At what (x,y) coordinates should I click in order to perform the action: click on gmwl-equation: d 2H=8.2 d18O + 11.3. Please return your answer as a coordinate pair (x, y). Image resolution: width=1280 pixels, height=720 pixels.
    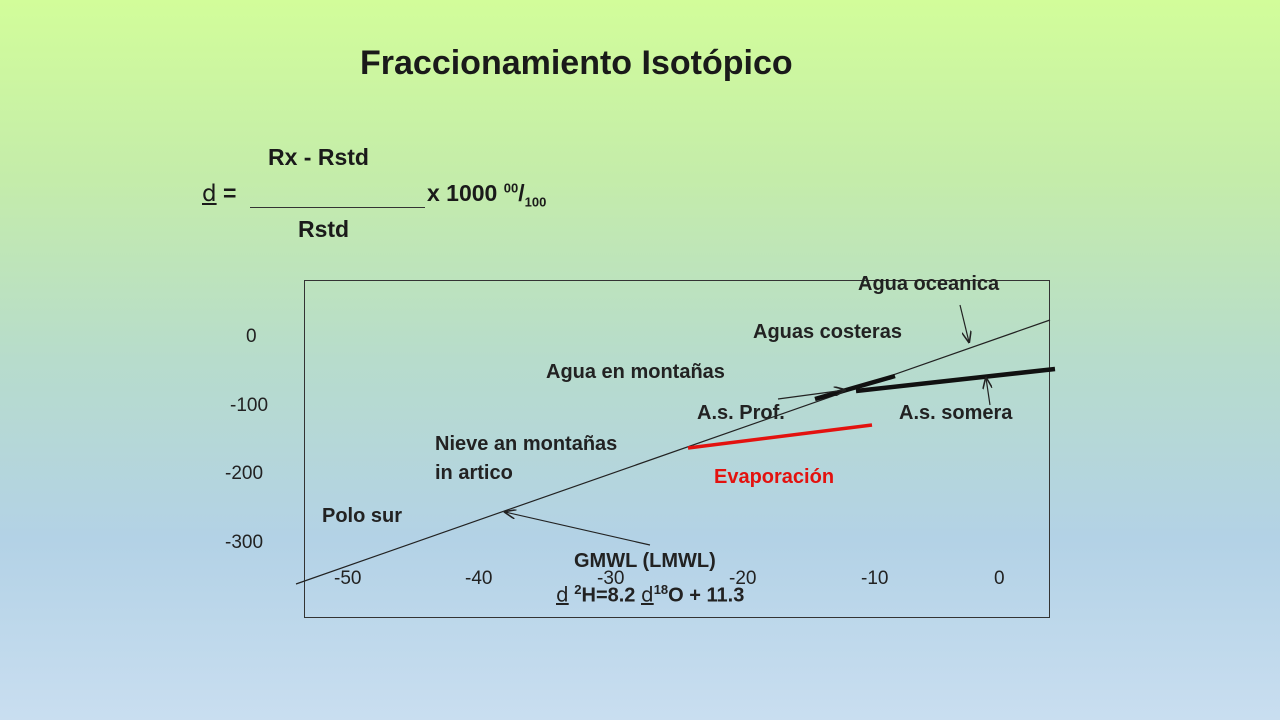
    Looking at the image, I should click on (650, 595).